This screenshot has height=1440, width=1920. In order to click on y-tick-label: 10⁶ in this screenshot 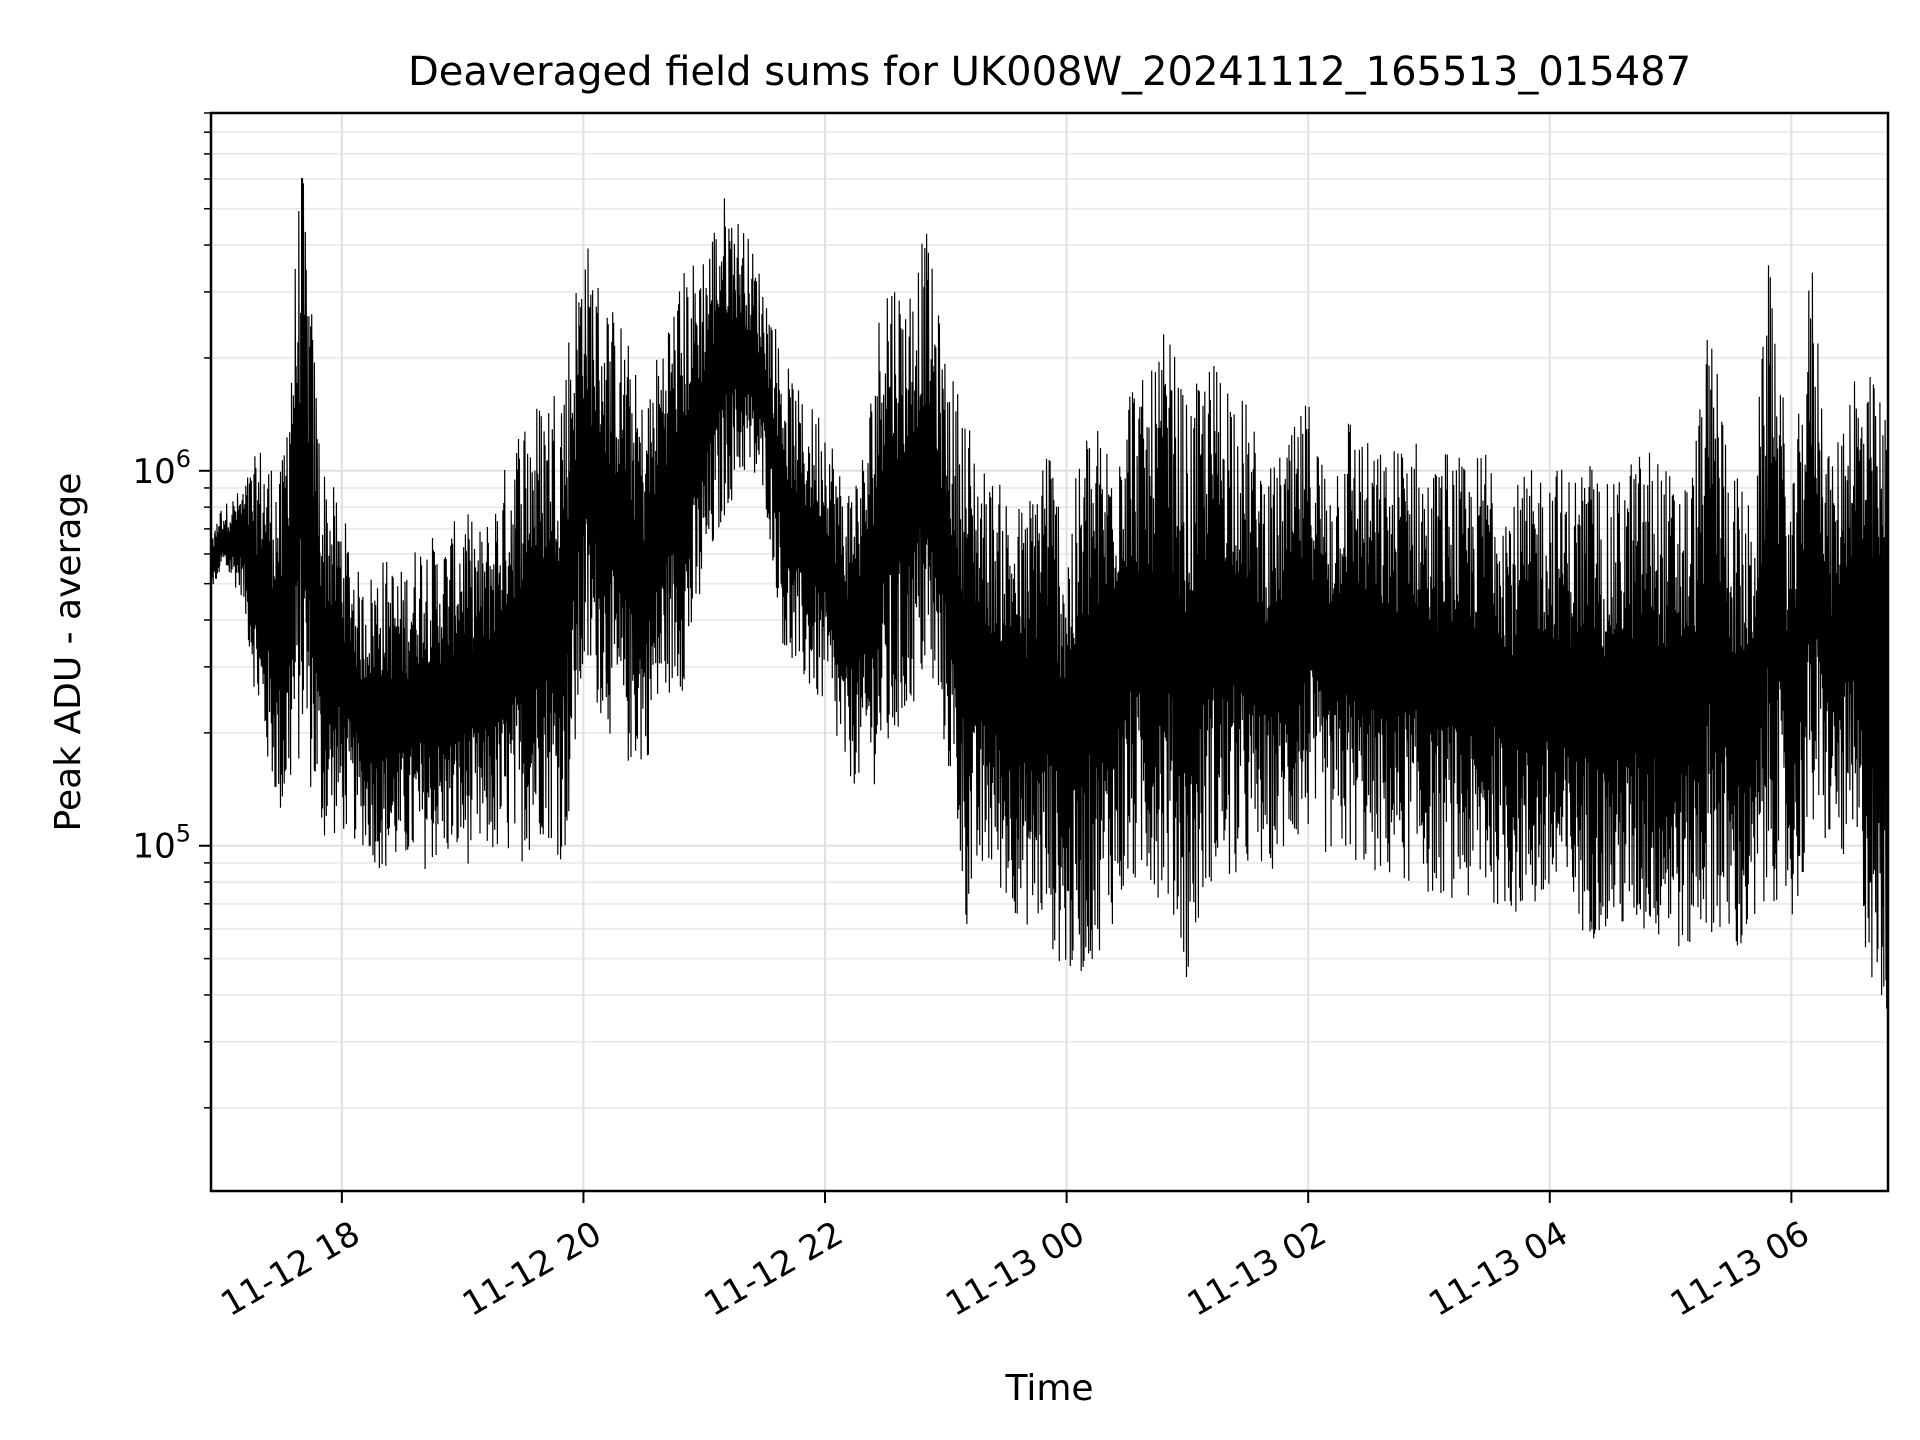, I will do `click(161, 468)`.